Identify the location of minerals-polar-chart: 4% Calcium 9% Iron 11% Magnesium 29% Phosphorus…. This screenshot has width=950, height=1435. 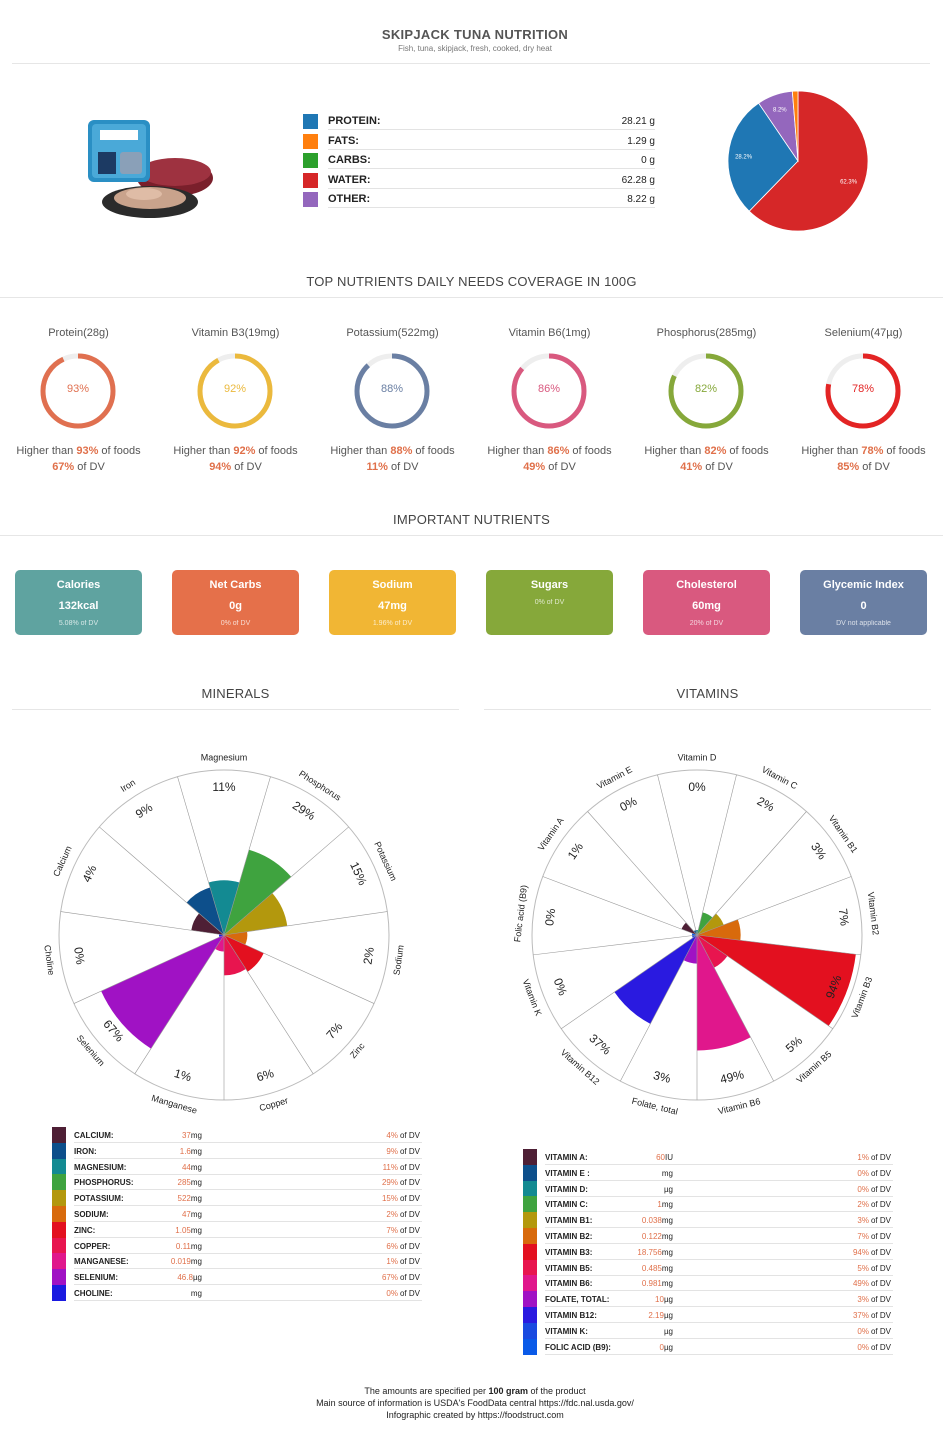
(234, 935).